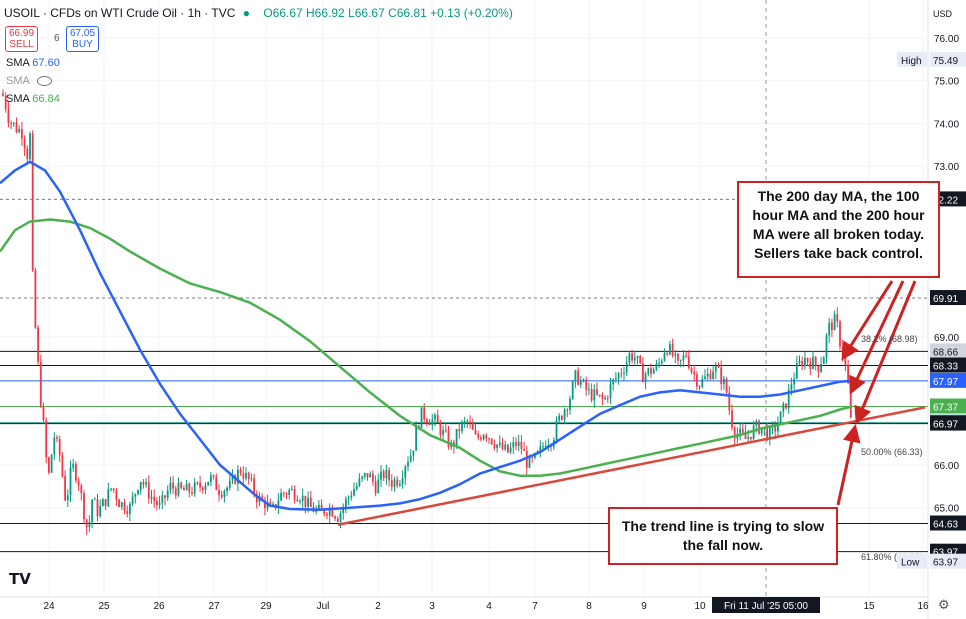  Describe the element at coordinates (33, 99) in the screenshot. I see `sma-legend-3: SMA 66.84` at that location.